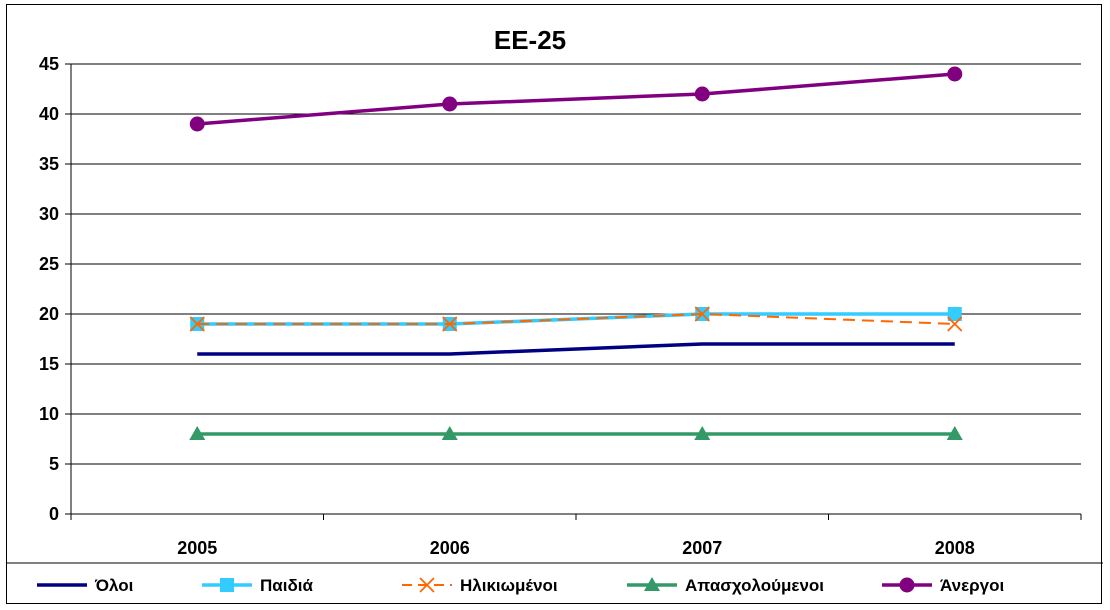 The image size is (1110, 610). I want to click on y-tick-label: 5, so click(54, 464).